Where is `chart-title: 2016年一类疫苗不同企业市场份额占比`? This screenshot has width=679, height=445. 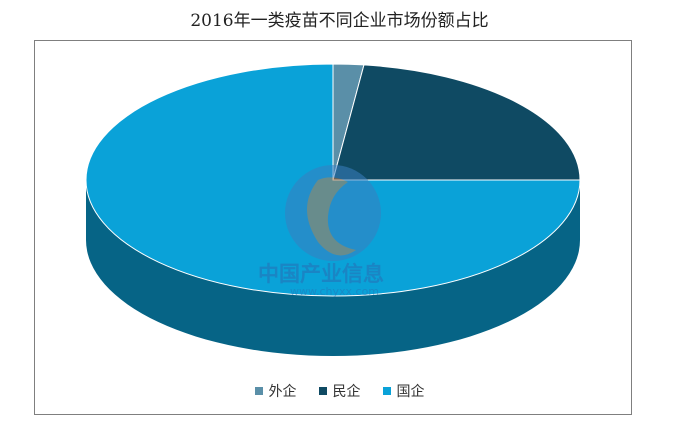
chart-title: 2016年一类疫苗不同企业市场份额占比 is located at coordinates (339, 21).